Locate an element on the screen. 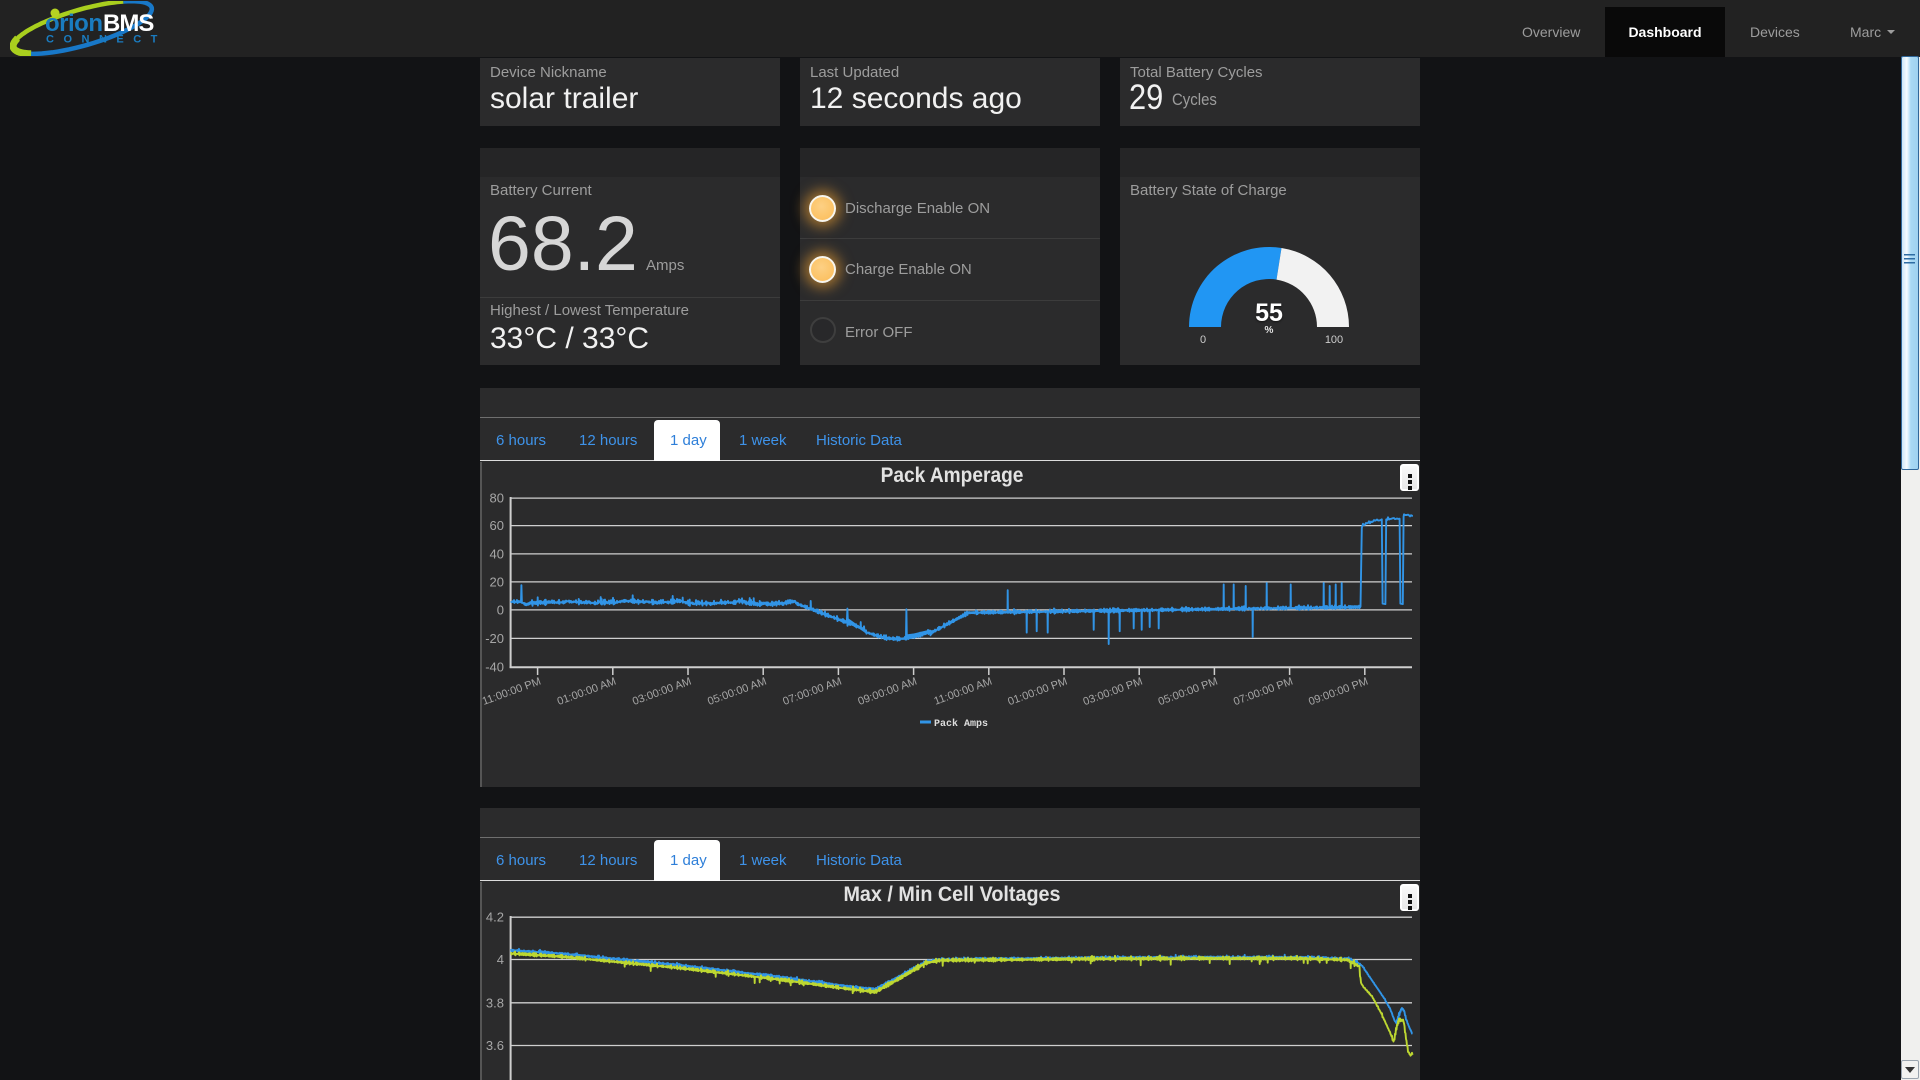 The image size is (1920, 1080). svg-text: 11:00:00 AM is located at coordinates (962, 692).